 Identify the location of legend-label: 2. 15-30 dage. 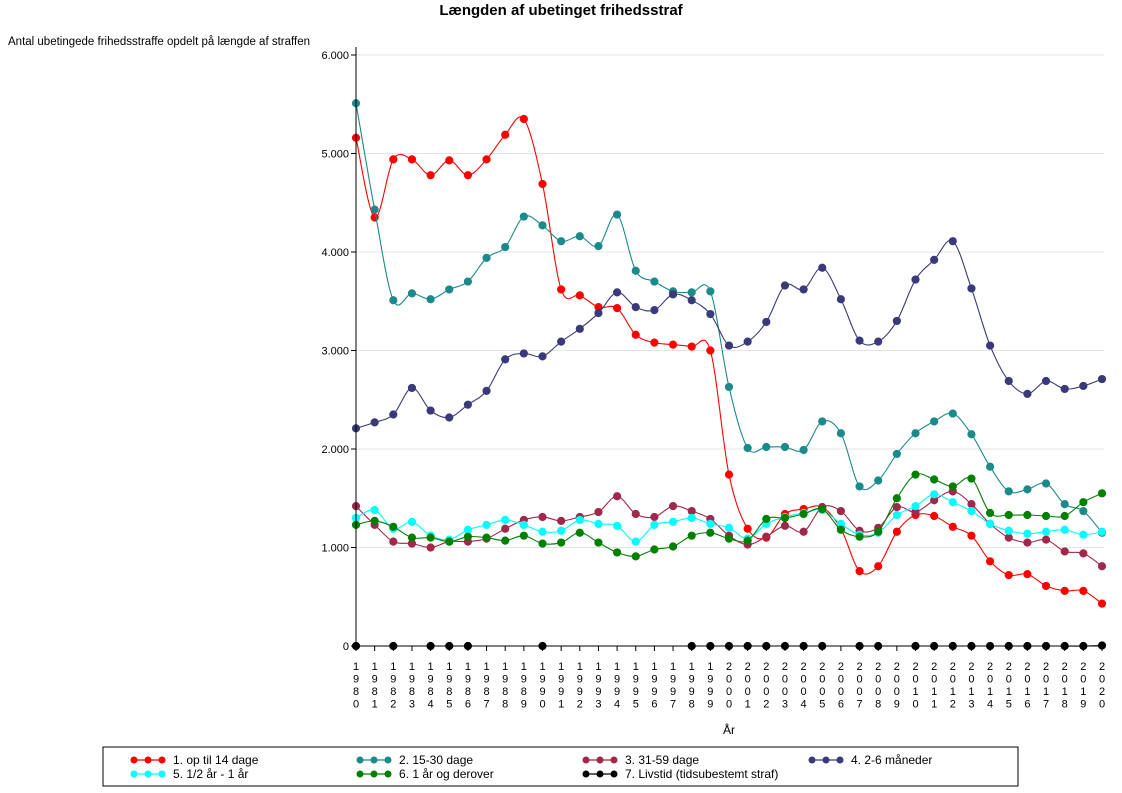
(436, 760).